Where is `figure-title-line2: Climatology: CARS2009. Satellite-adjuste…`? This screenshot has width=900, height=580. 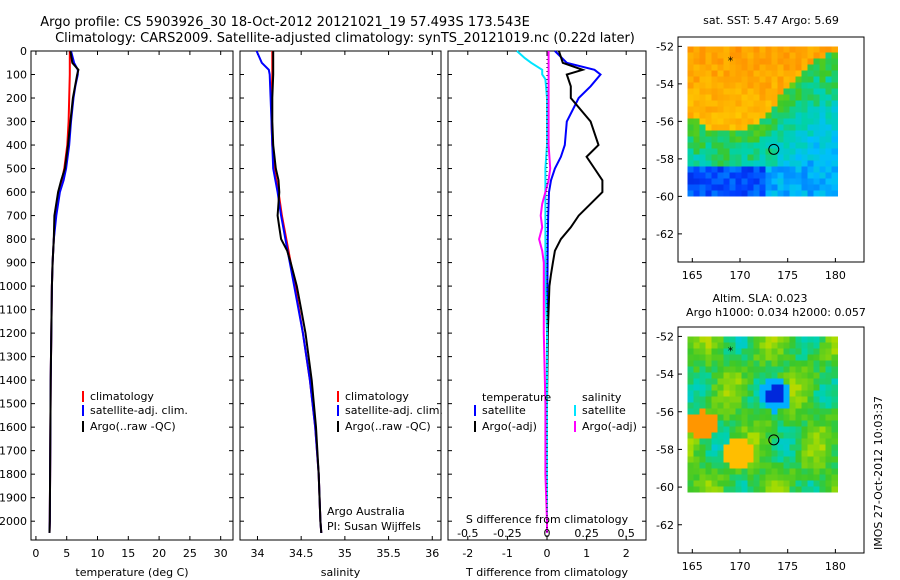
figure-title-line2: Climatology: CARS2009. Satellite-adjuste… is located at coordinates (345, 38).